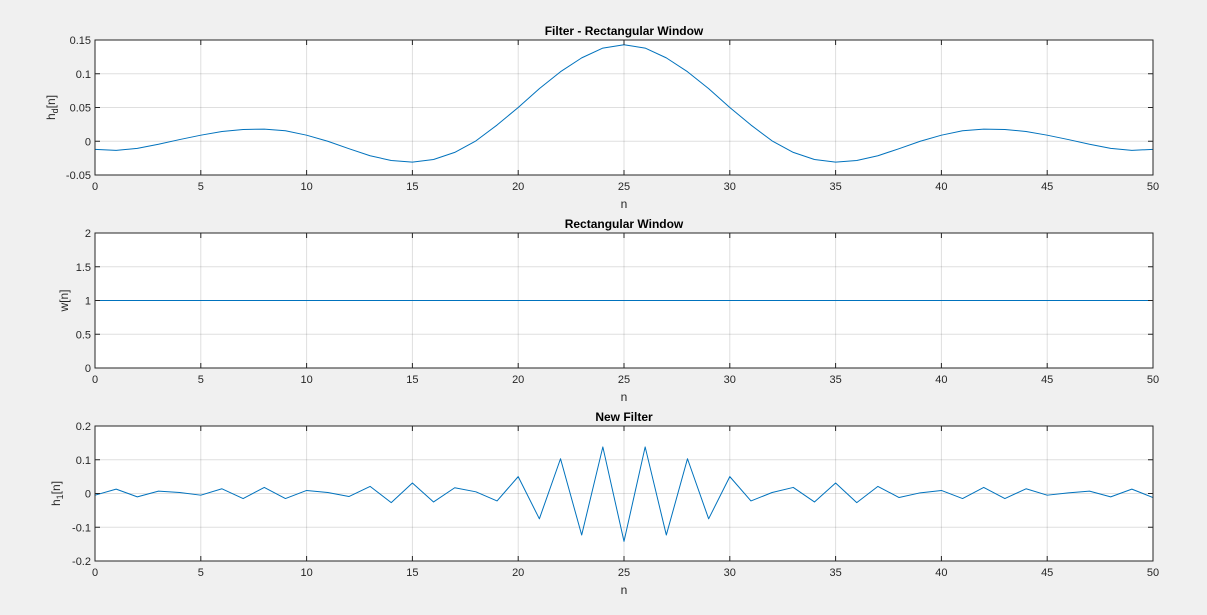  What do you see at coordinates (56, 487) in the screenshot?
I see `subplot-3-ylabel-tail: [n]` at bounding box center [56, 487].